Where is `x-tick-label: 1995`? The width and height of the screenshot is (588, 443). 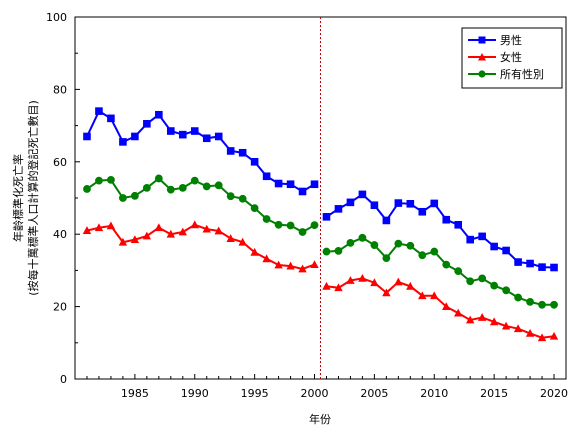
x-tick-label: 1995 is located at coordinates (255, 393).